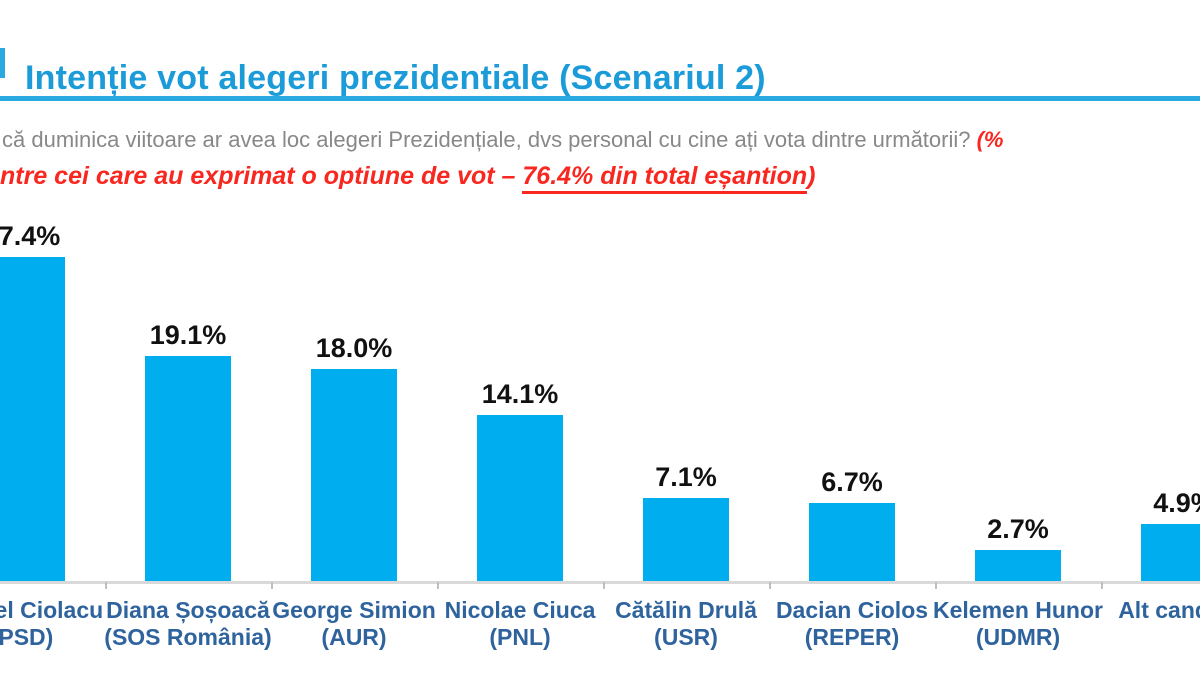 The image size is (1200, 675). I want to click on candidate-party: (PNL), so click(520, 637).